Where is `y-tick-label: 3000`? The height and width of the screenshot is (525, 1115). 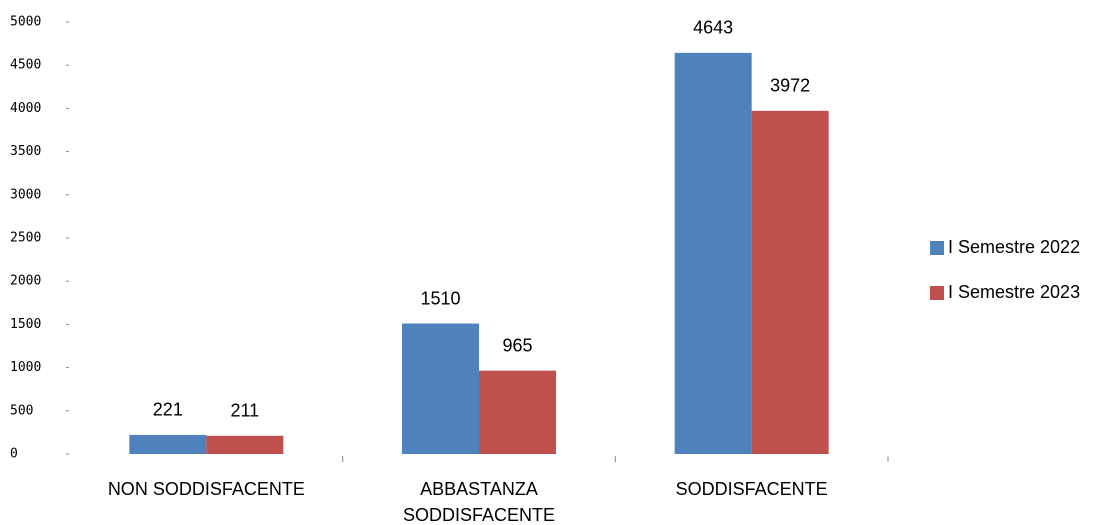 y-tick-label: 3000 is located at coordinates (25, 194).